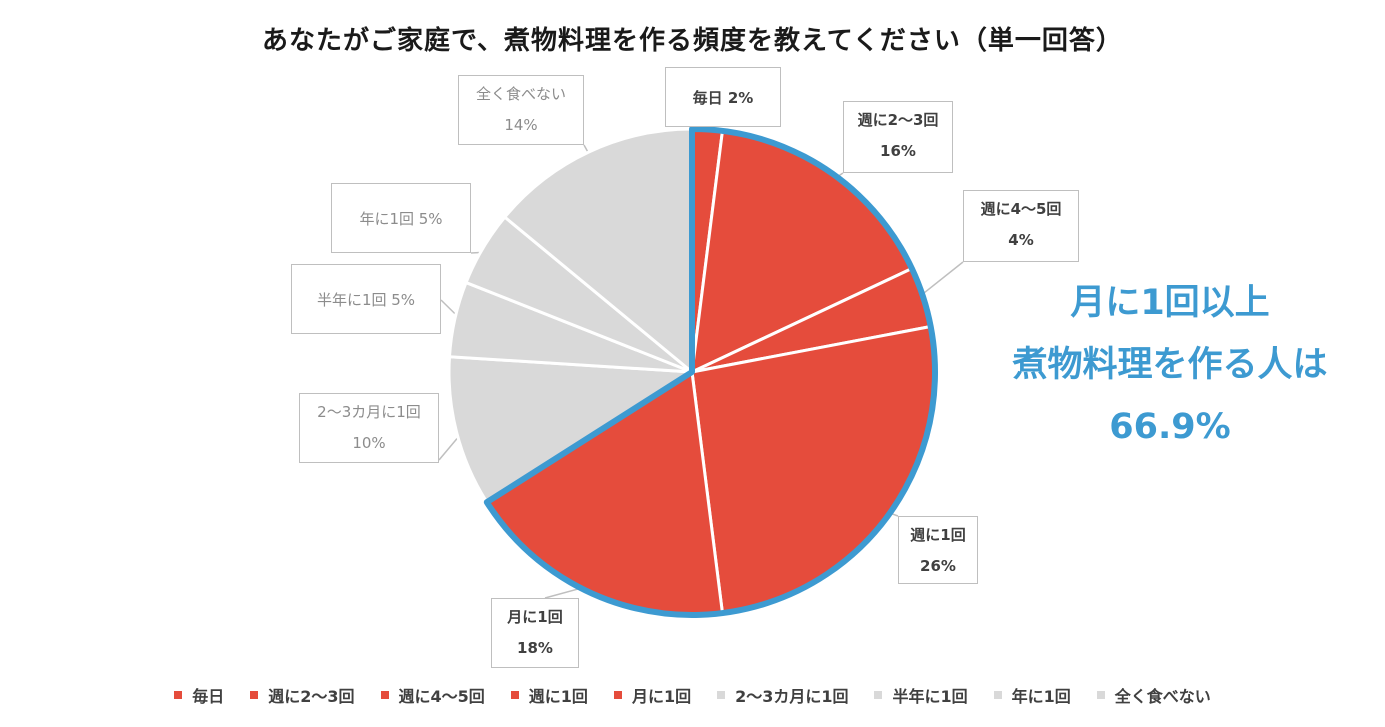 The image size is (1385, 727). What do you see at coordinates (1041, 696) in the screenshot?
I see `legend-label: 年に1回` at bounding box center [1041, 696].